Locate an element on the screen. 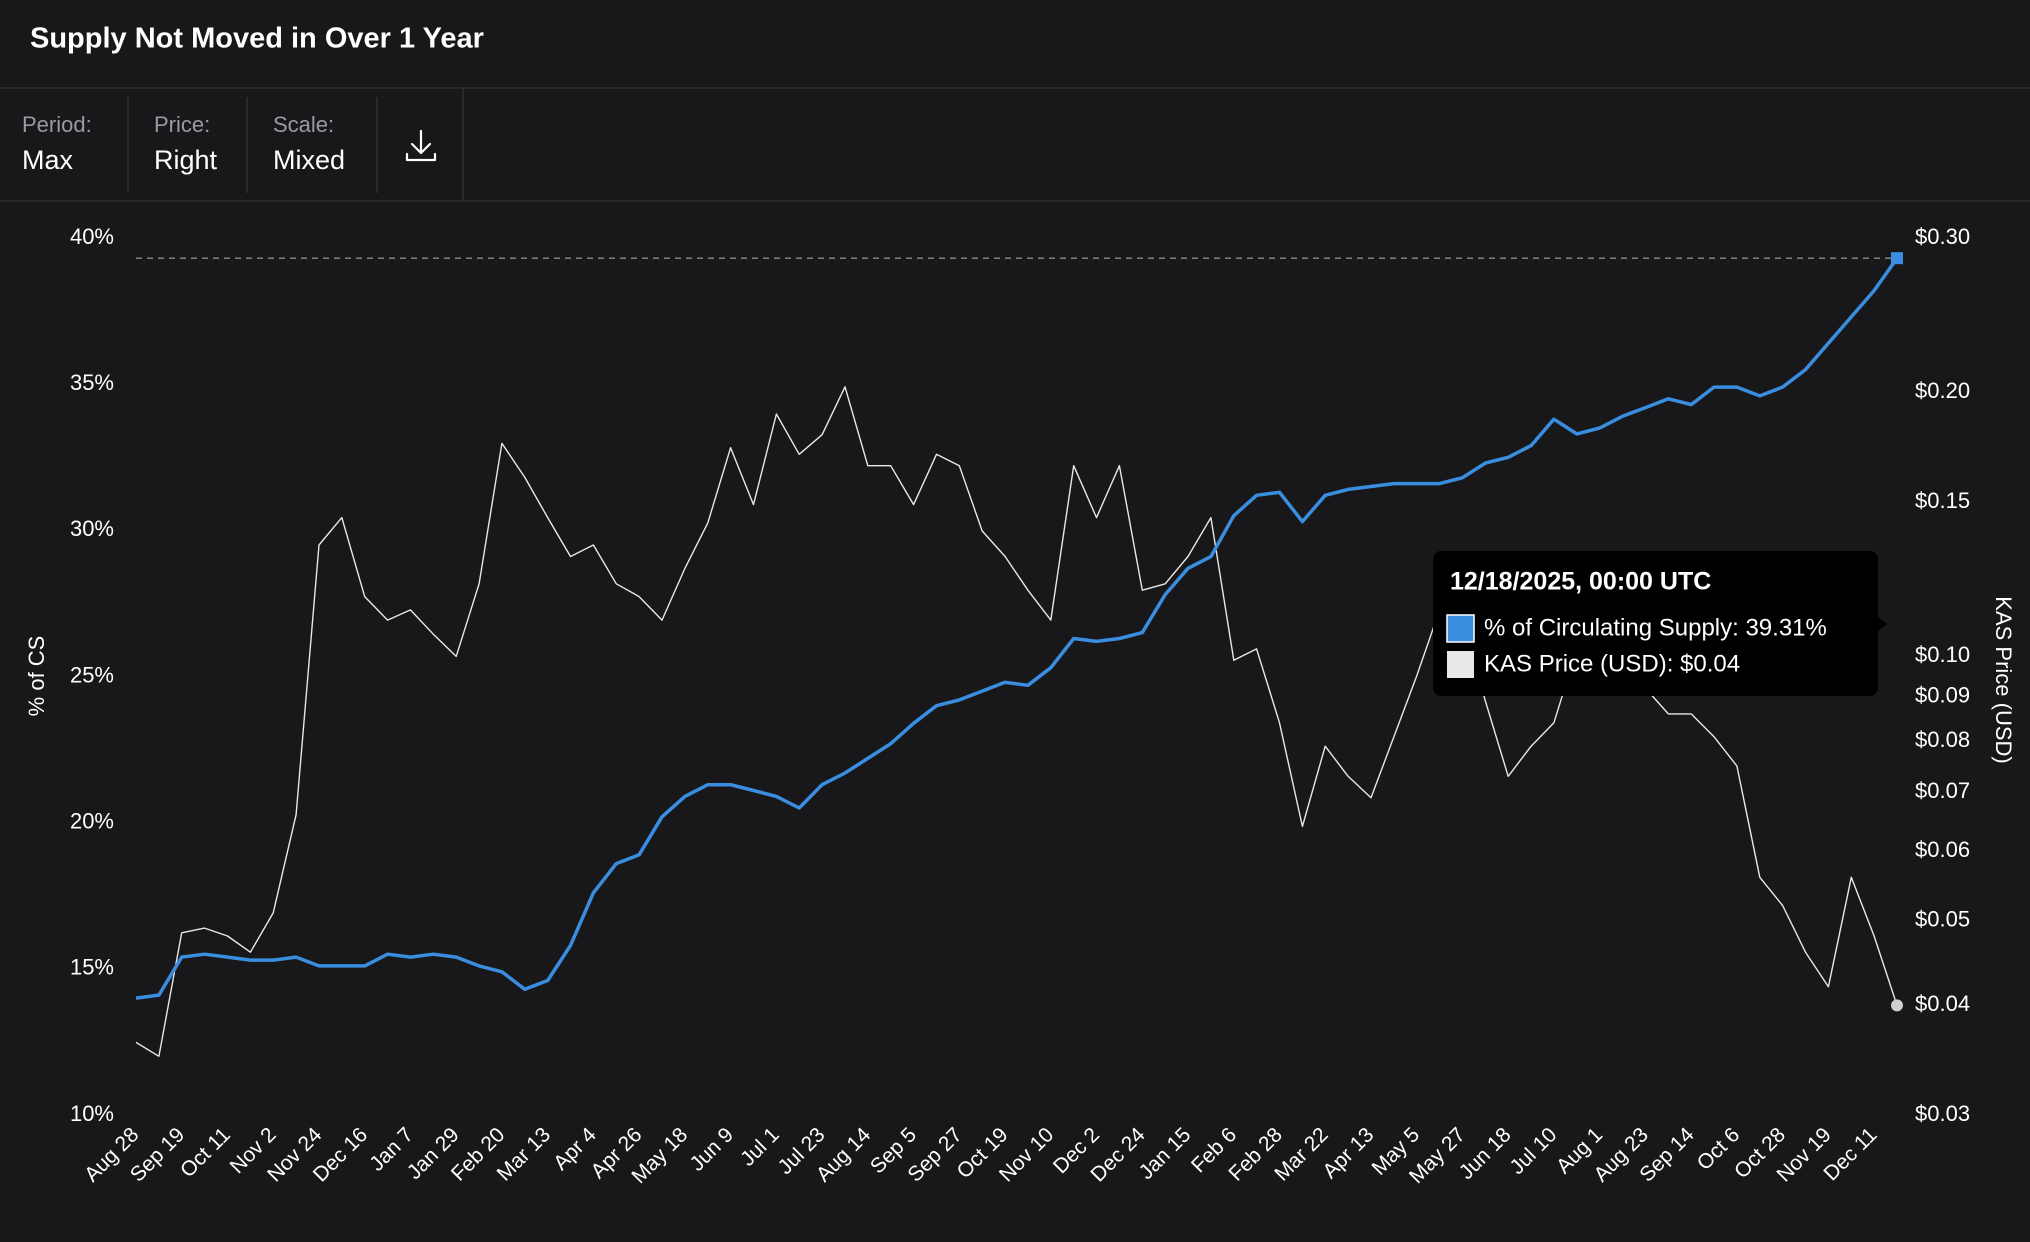 Image resolution: width=2030 pixels, height=1242 pixels. download-arrow is located at coordinates (421, 142).